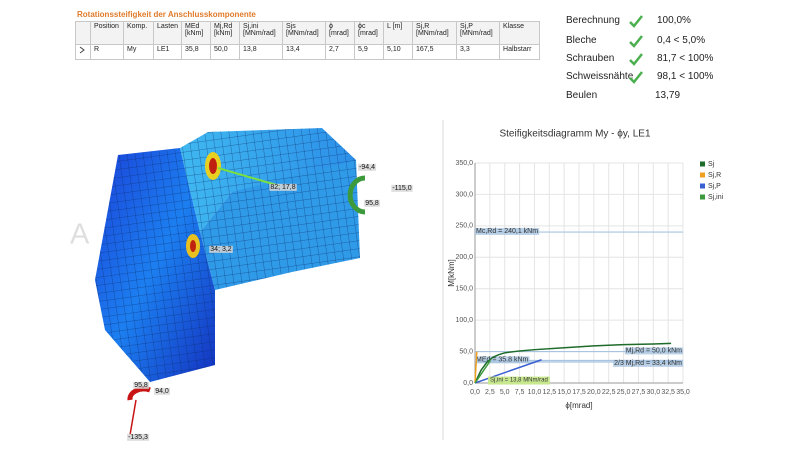  Describe the element at coordinates (464, 194) in the screenshot. I see `y-tick-label: 300,0` at that location.